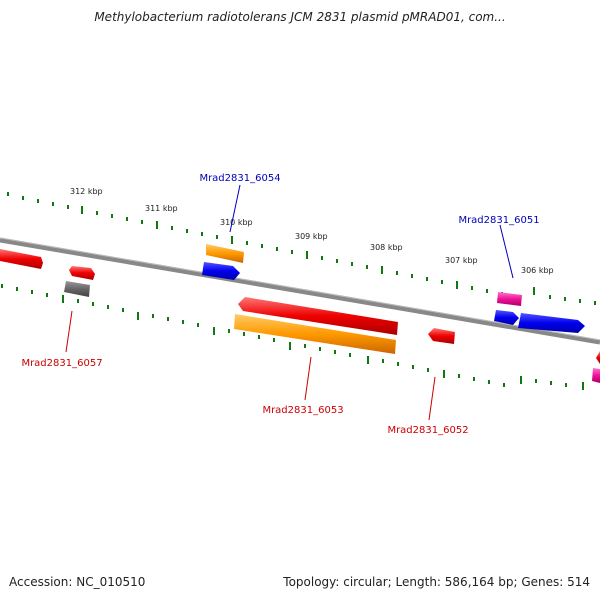 This screenshot has height=600, width=600. What do you see at coordinates (427, 430) in the screenshot?
I see `gene-label: Mrad2831_6052` at bounding box center [427, 430].